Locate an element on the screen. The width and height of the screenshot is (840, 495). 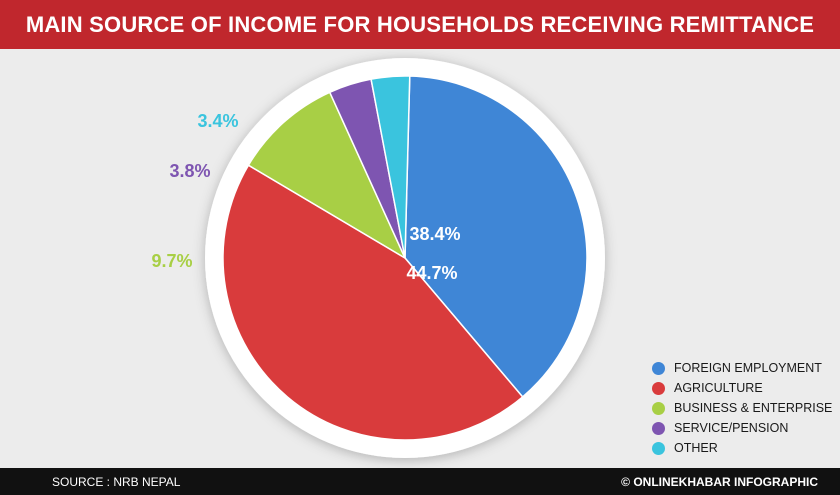
data-label-service-pension: 3.8% is located at coordinates (189, 171).